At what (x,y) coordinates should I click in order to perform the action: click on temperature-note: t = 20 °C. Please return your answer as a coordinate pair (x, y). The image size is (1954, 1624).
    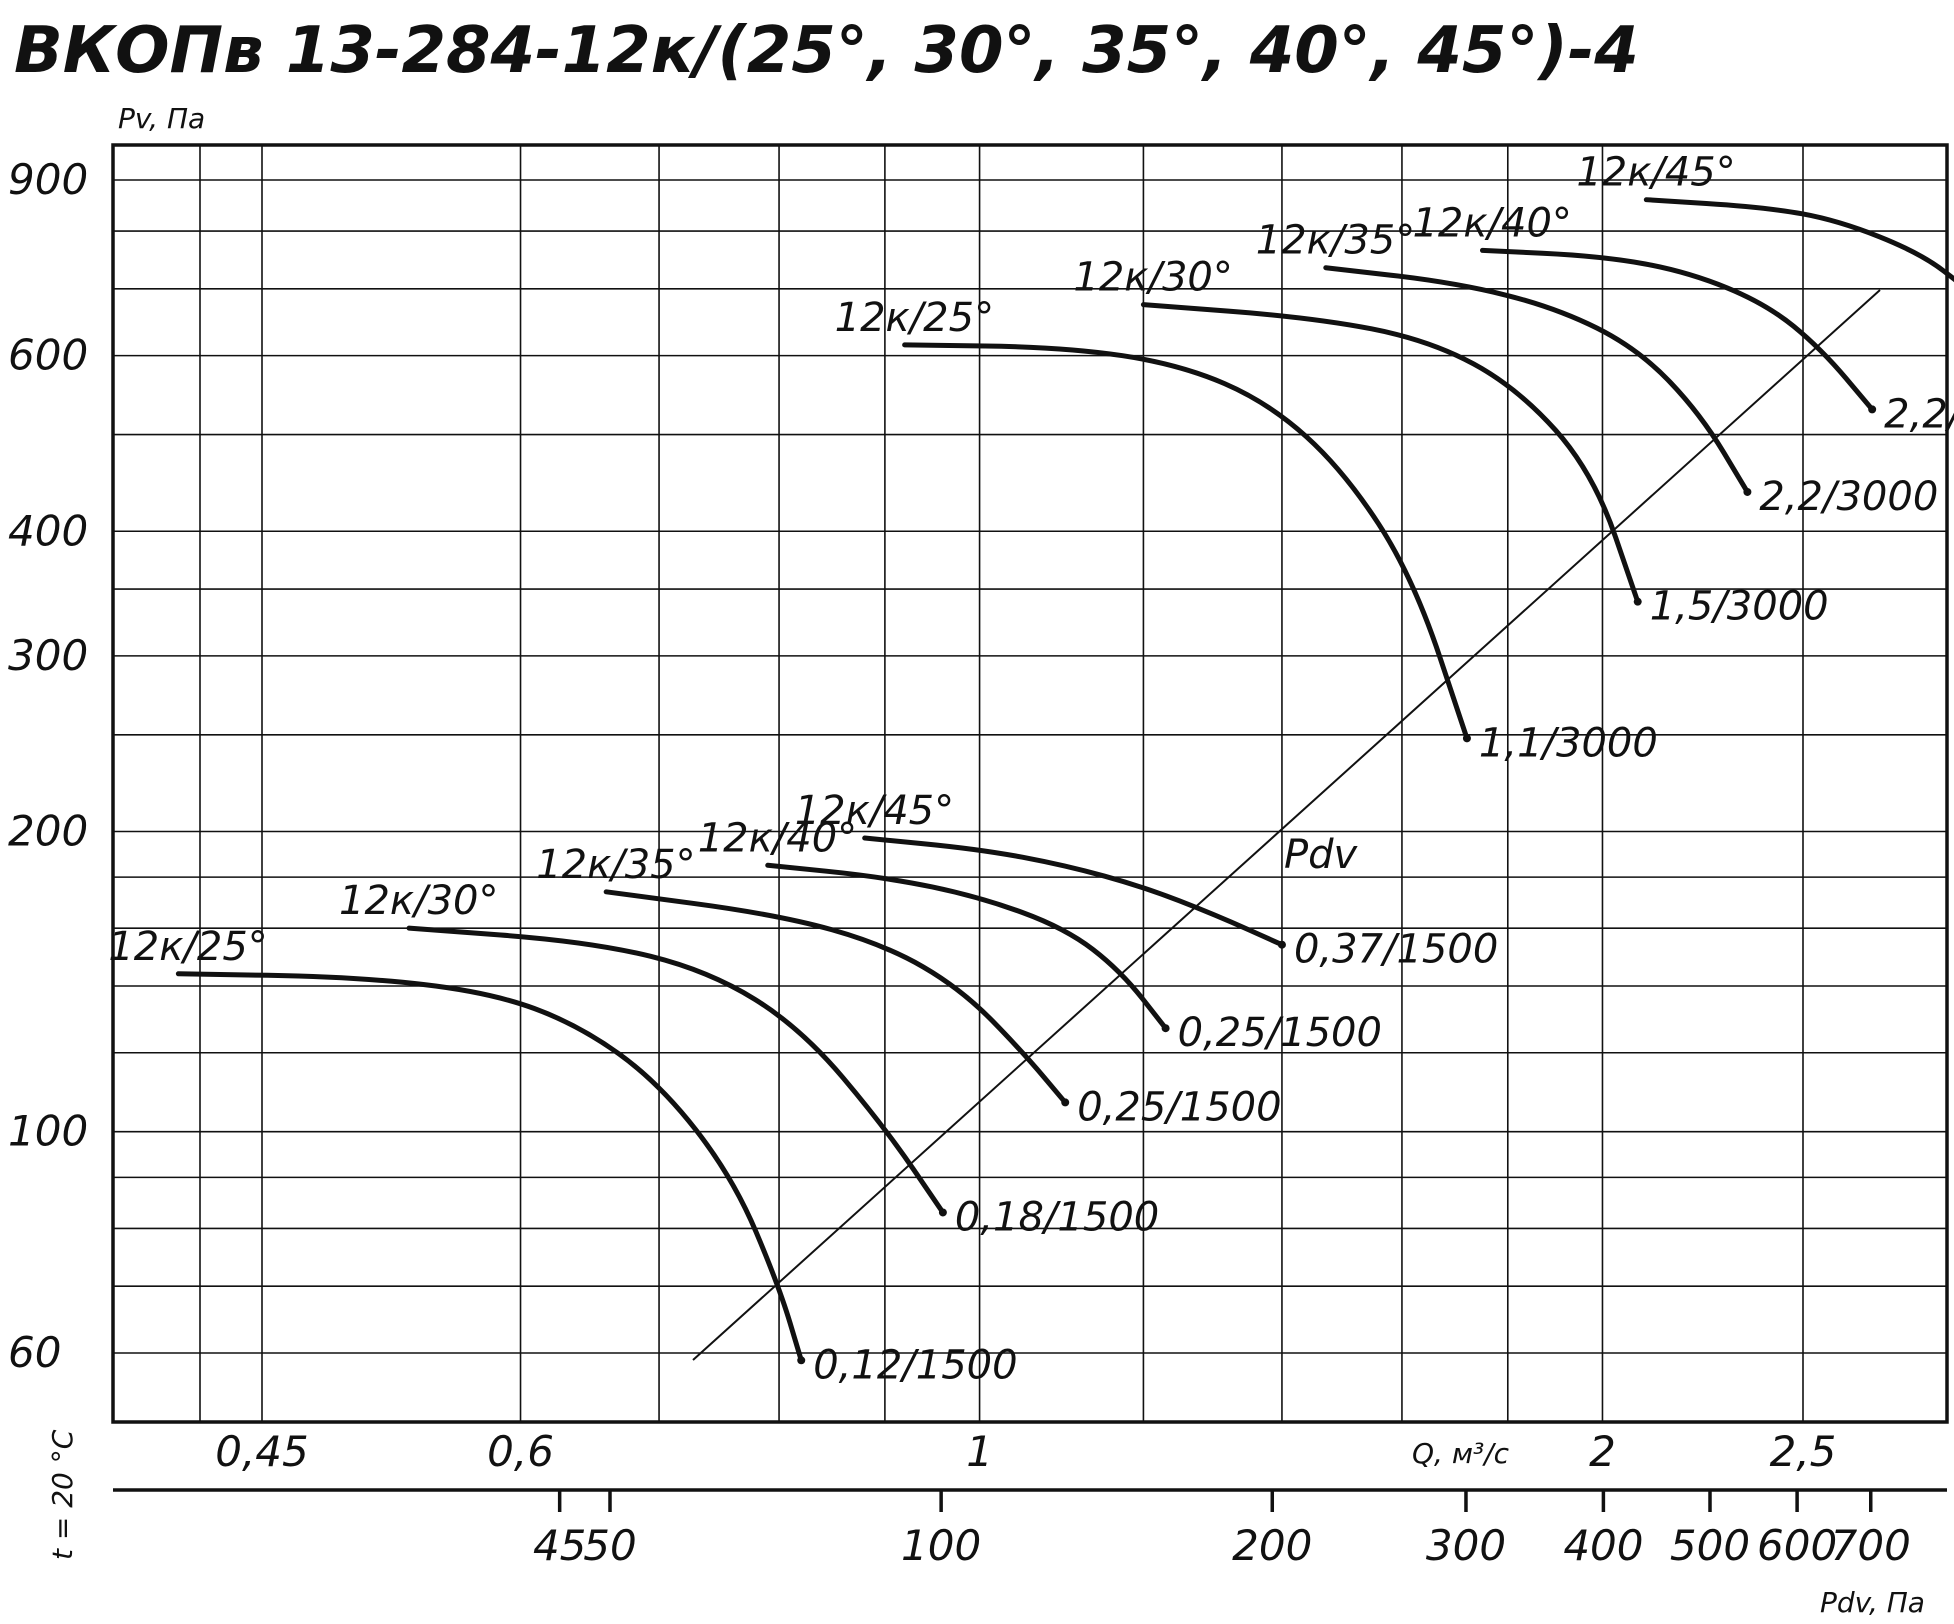
    Looking at the image, I should click on (62, 1494).